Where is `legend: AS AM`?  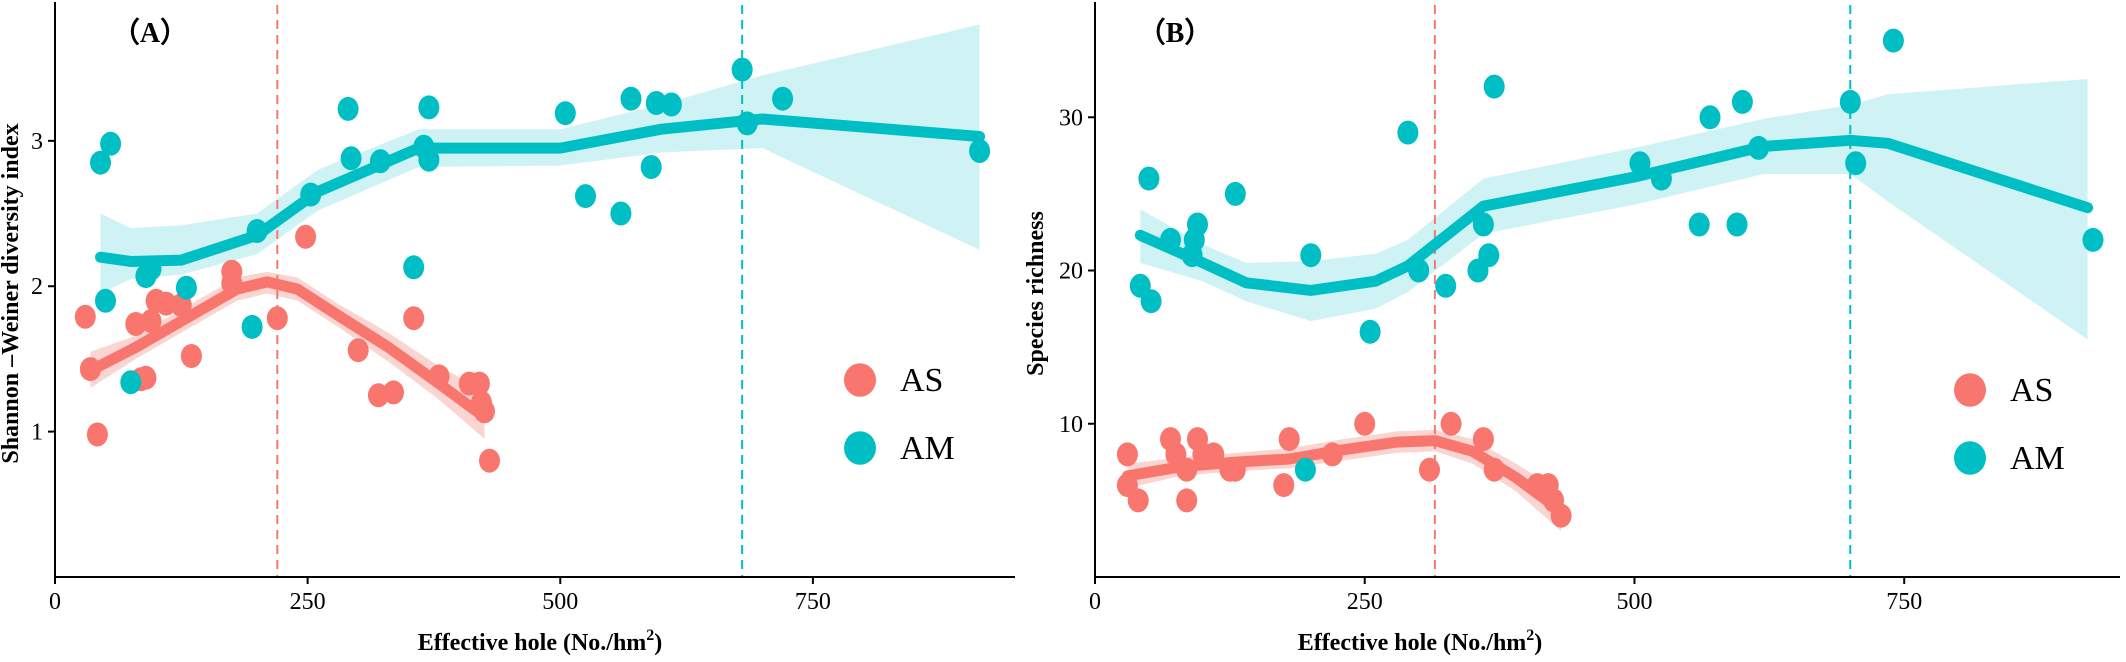 legend: AS AM is located at coordinates (2009, 424).